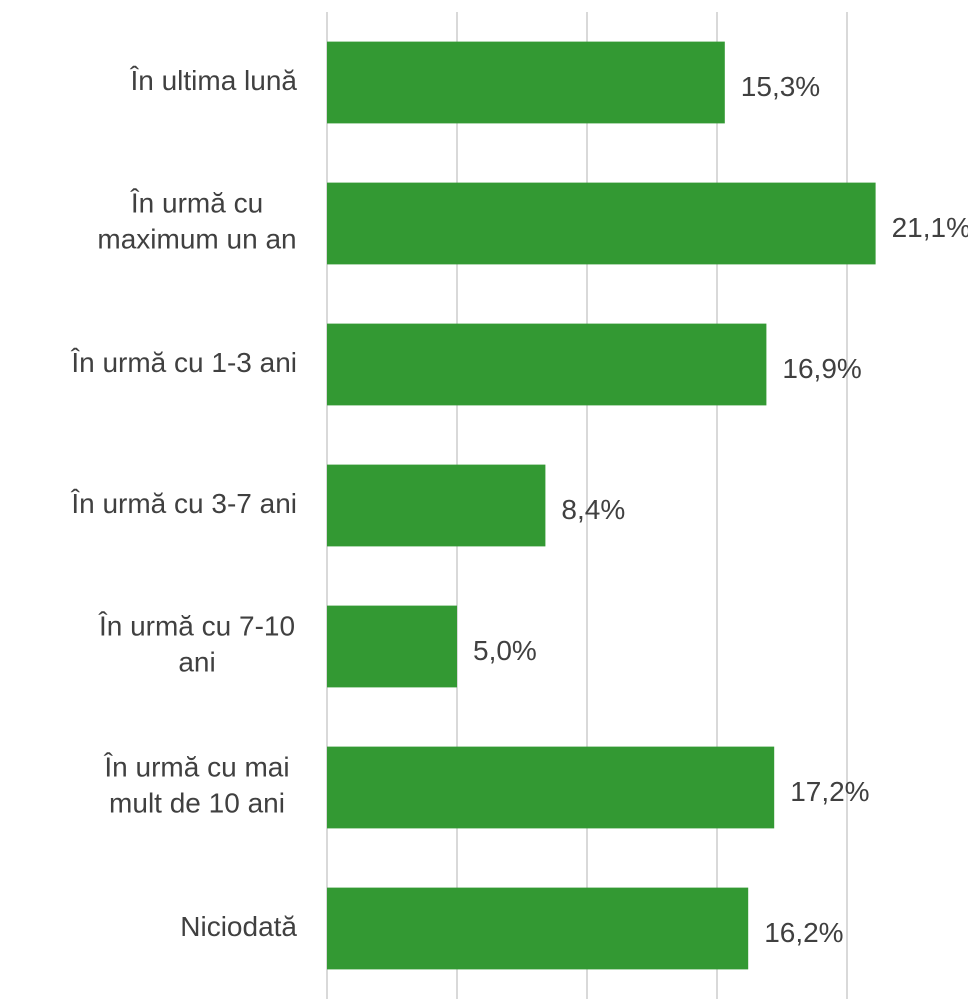 The width and height of the screenshot is (968, 999). What do you see at coordinates (196, 785) in the screenshot?
I see `y-tick-label: În urmă cu mai mult de 10 ani` at bounding box center [196, 785].